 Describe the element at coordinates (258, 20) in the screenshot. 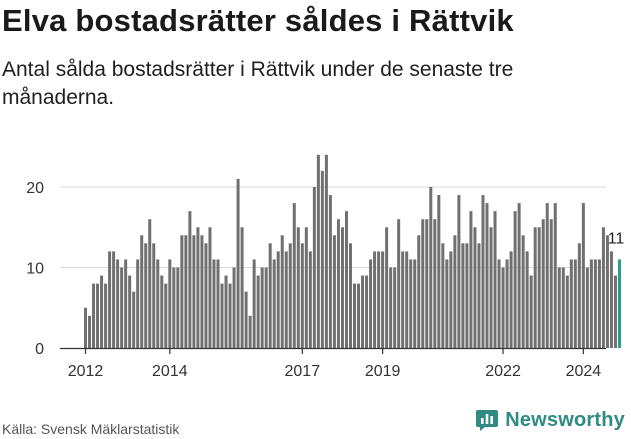

I see `chart-title: Elva bostadsrätter såldes i Rättvik` at that location.